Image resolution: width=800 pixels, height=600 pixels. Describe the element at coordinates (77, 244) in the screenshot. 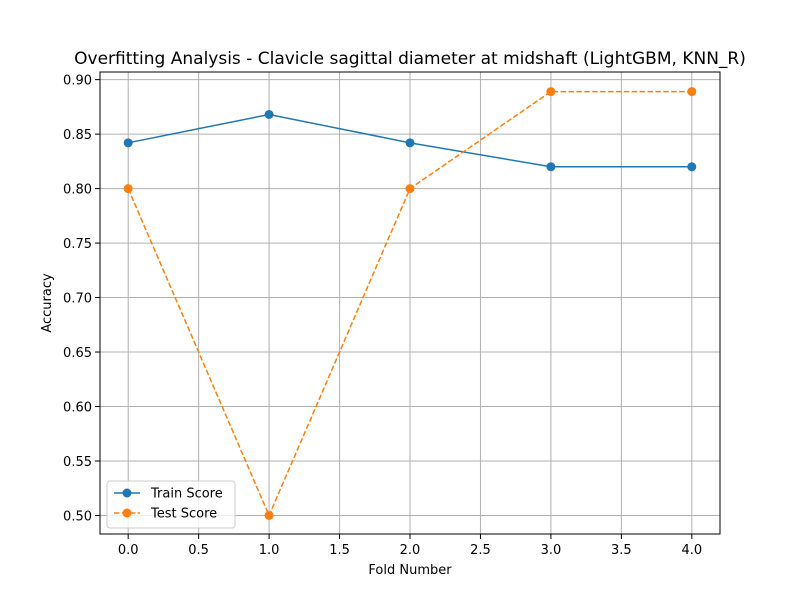

I see `y-tick-label: 0.75` at that location.